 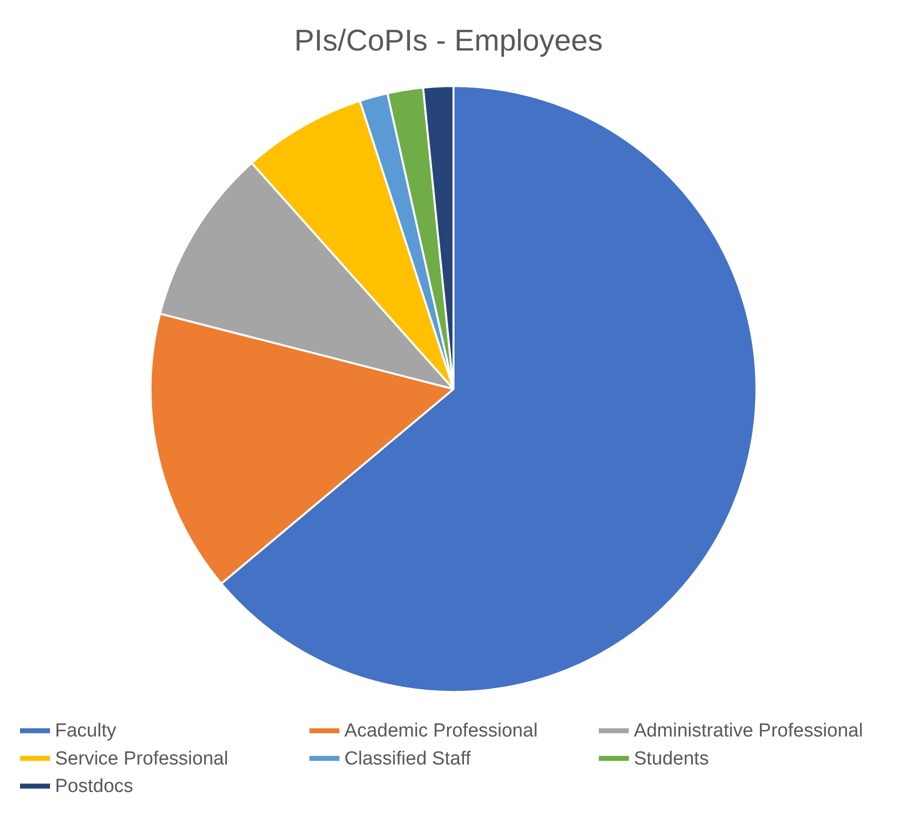 What do you see at coordinates (141, 759) in the screenshot?
I see `legend-label: Service Professional` at bounding box center [141, 759].